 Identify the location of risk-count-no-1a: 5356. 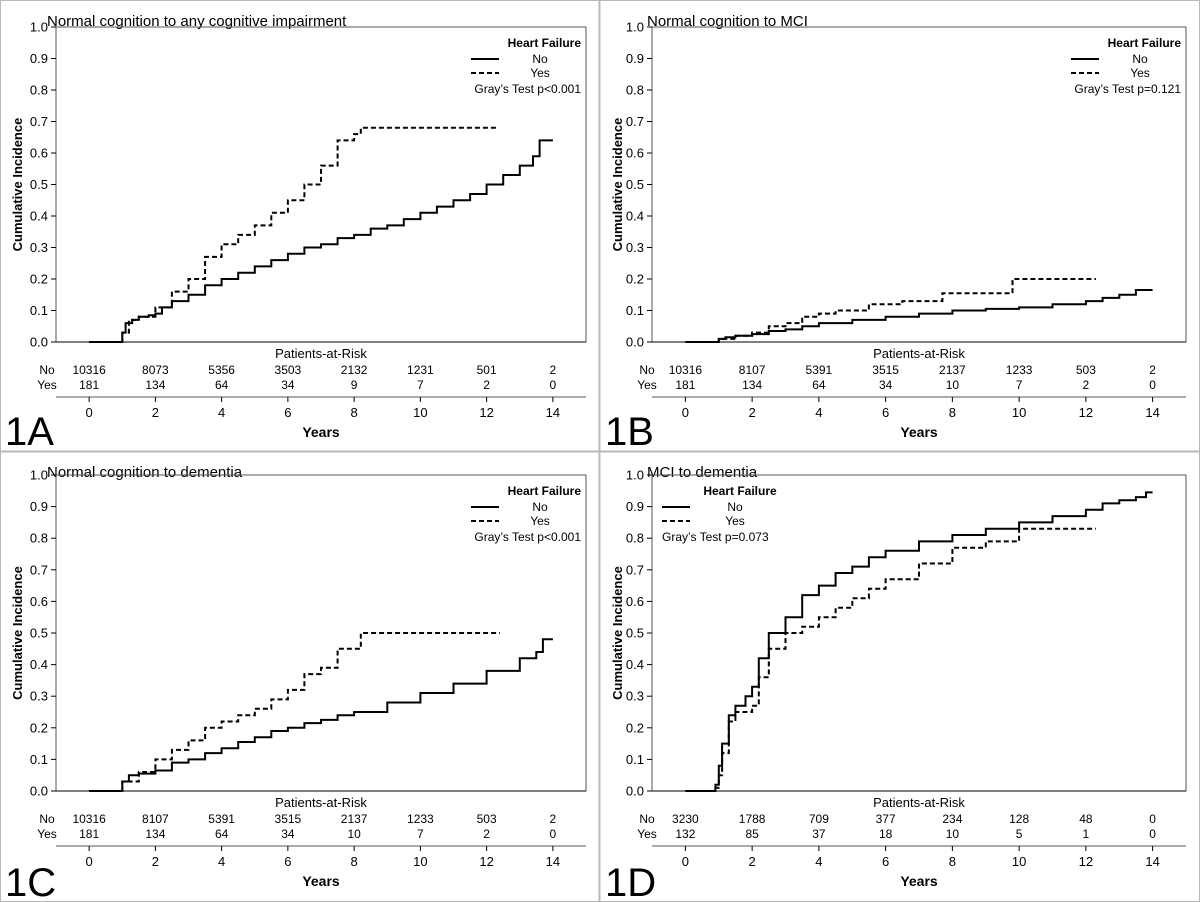
(221, 370).